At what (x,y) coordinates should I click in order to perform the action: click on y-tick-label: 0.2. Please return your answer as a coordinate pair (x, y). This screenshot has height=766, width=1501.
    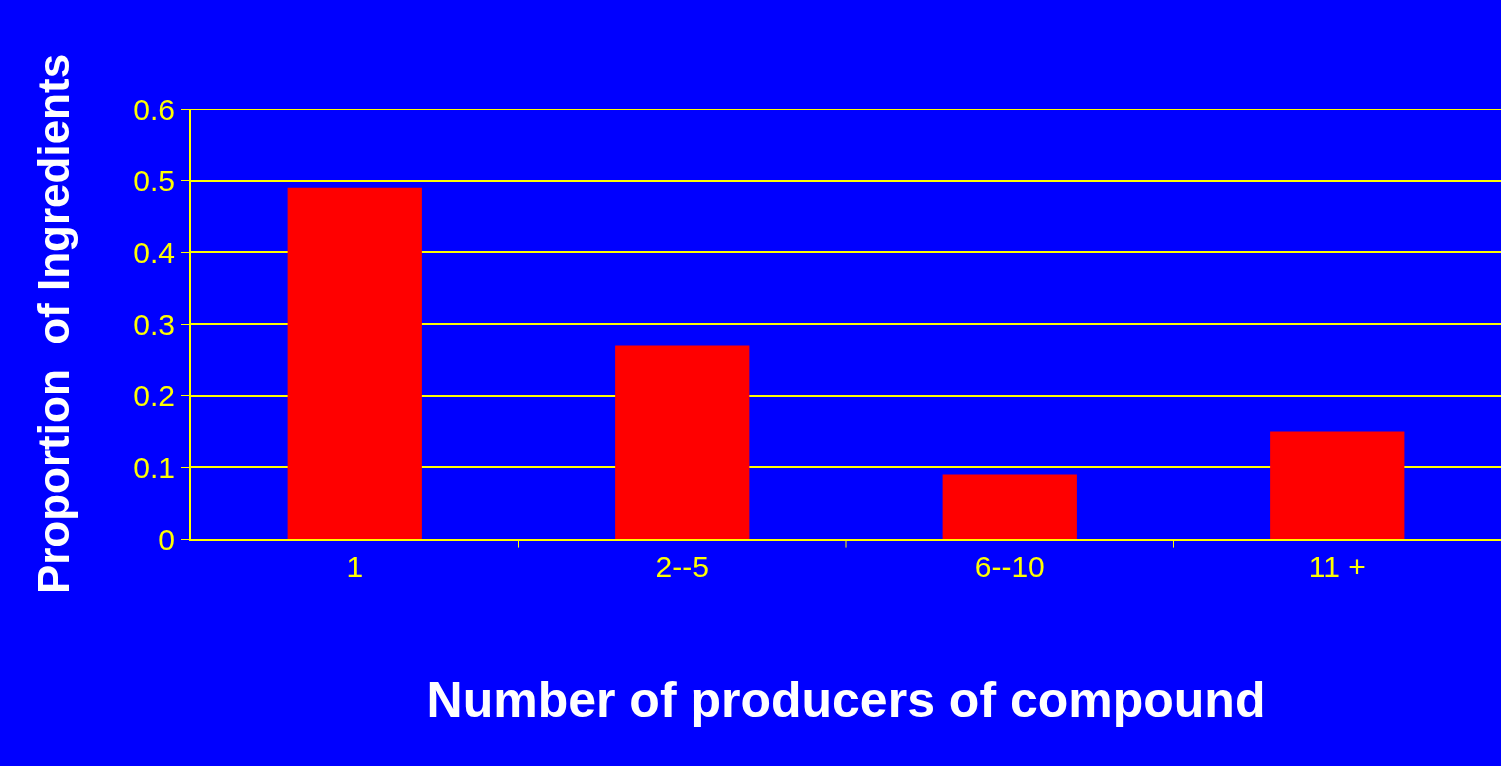
    Looking at the image, I should click on (154, 396).